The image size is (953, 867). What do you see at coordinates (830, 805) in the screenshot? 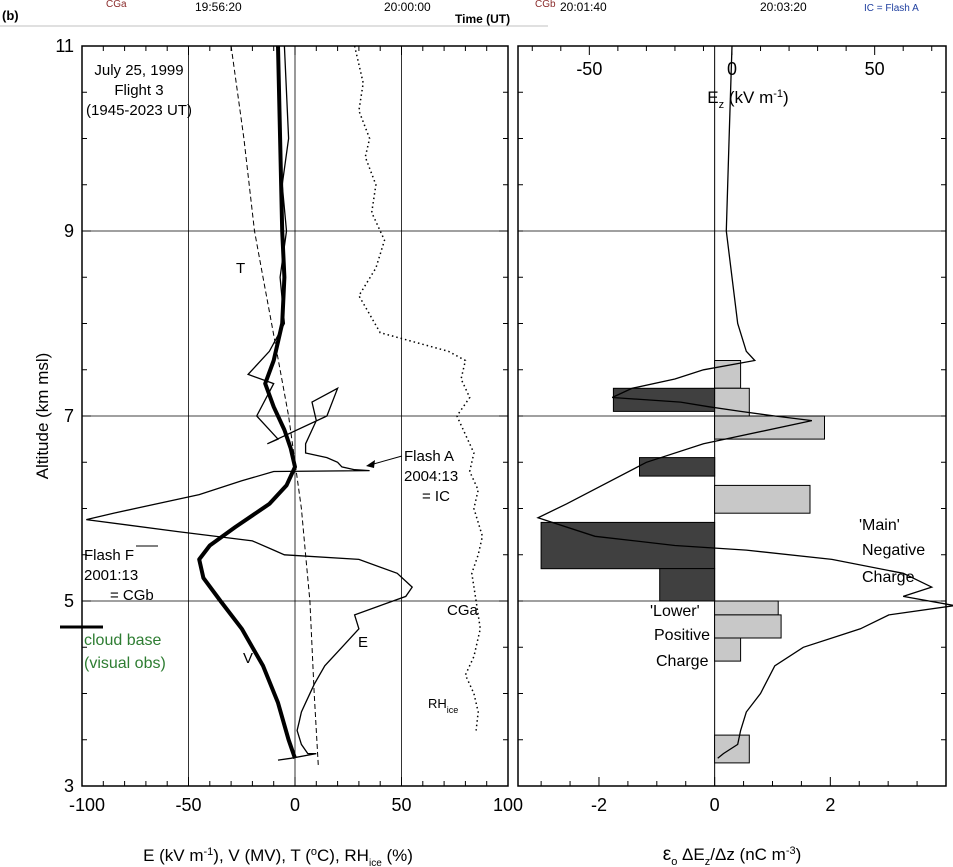
I see `right-xtick-label: 2` at bounding box center [830, 805].